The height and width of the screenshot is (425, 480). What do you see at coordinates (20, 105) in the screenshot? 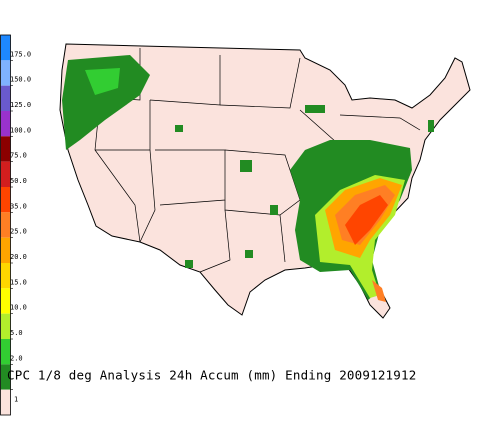
I see `colorbar-label: 125.0` at bounding box center [20, 105].